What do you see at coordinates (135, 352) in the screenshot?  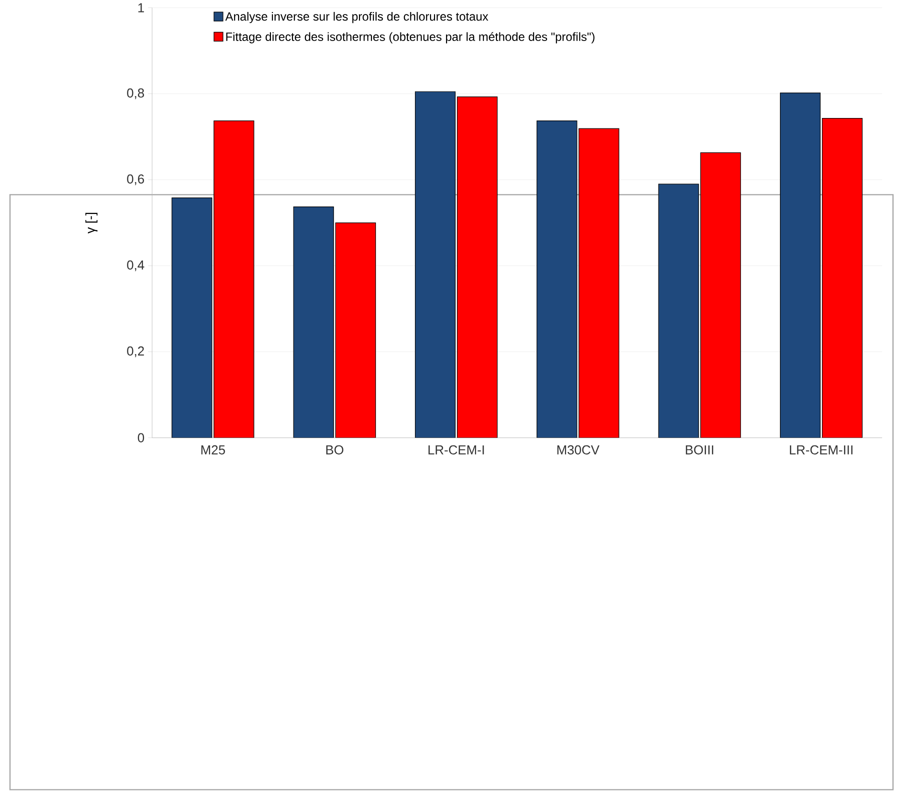 I see `y-tick-label: 0,2` at bounding box center [135, 352].